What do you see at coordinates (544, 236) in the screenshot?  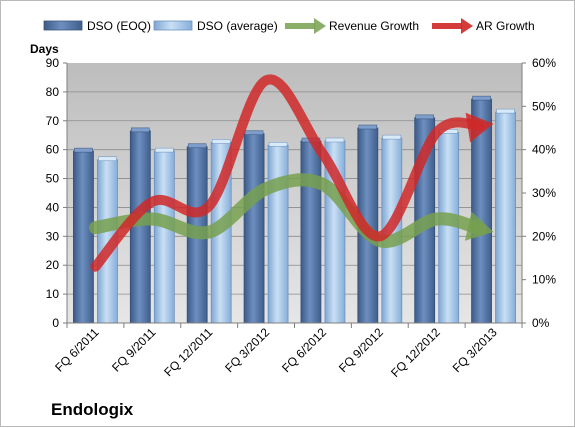 I see `y2-tick-label: 20%` at bounding box center [544, 236].